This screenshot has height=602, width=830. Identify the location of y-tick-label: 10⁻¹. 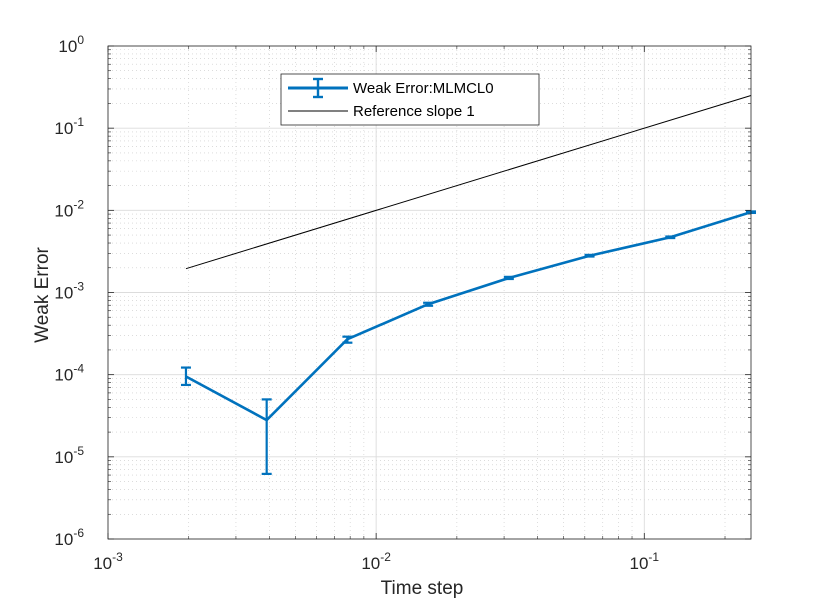
(69, 126).